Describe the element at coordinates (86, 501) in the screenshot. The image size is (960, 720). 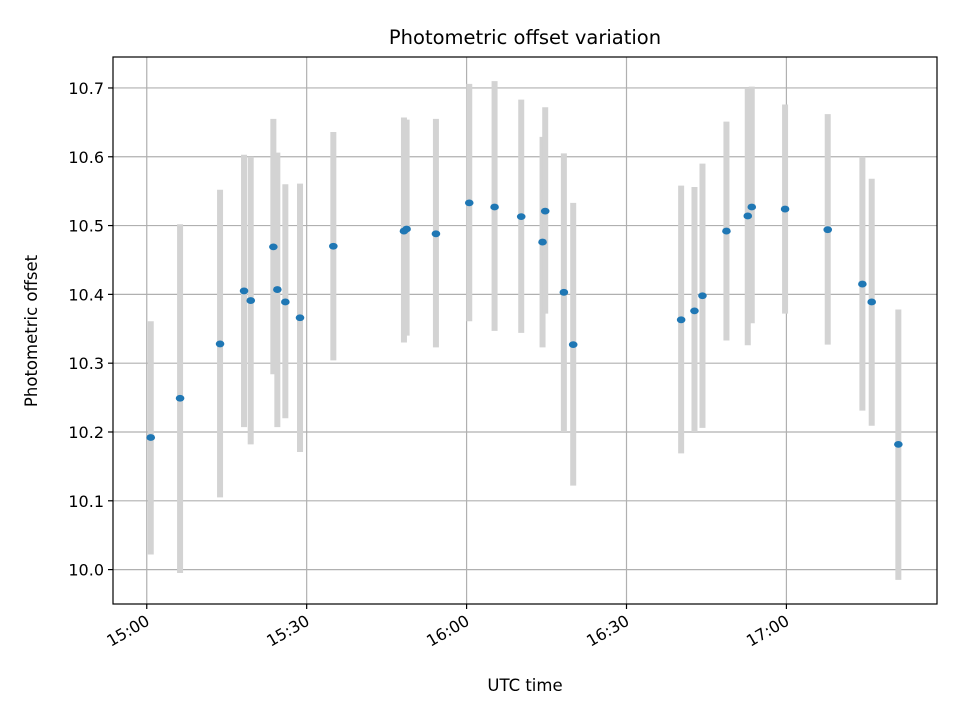
I see `y-tick-label: 10.1` at that location.